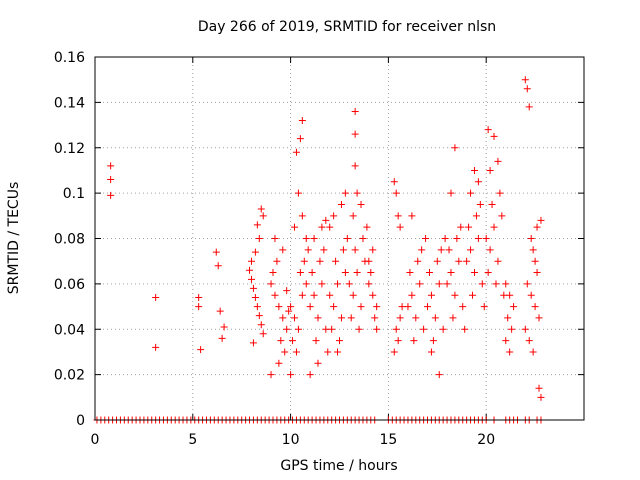 The width and height of the screenshot is (640, 480). Describe the element at coordinates (338, 466) in the screenshot. I see `x-axis-label: GPS time / hours` at that location.